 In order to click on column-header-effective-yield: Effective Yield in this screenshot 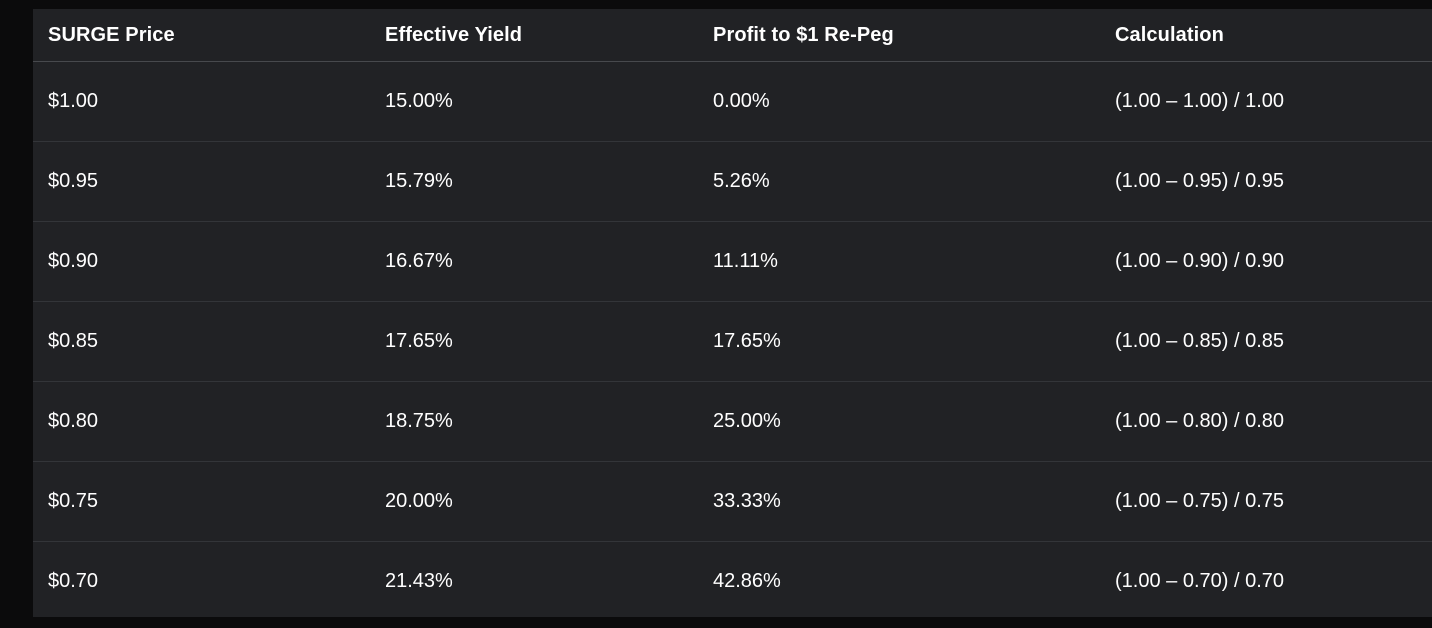, I will do `click(534, 35)`.